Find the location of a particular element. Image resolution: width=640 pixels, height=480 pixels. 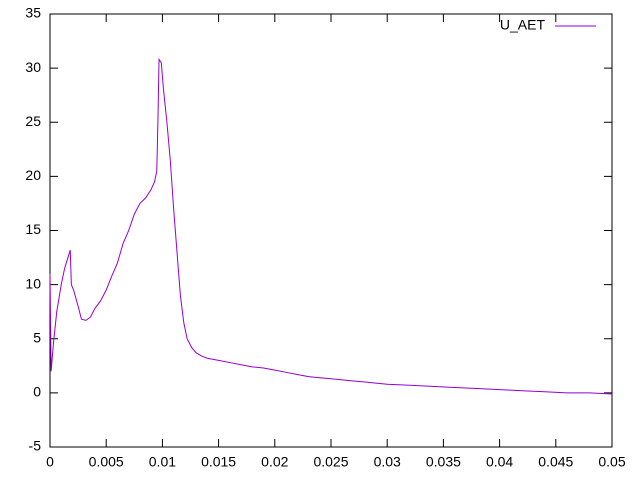

x-tick-label: 0.015 is located at coordinates (218, 462).